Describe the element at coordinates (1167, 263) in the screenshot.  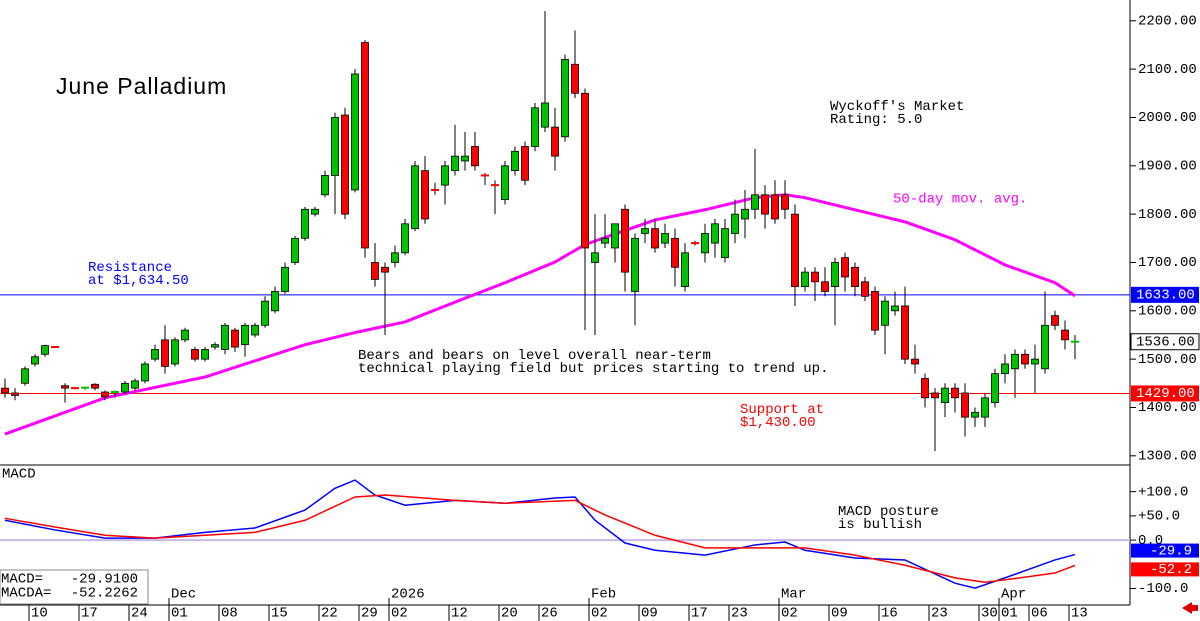
I see `y-tick-label: 1700.00` at that location.